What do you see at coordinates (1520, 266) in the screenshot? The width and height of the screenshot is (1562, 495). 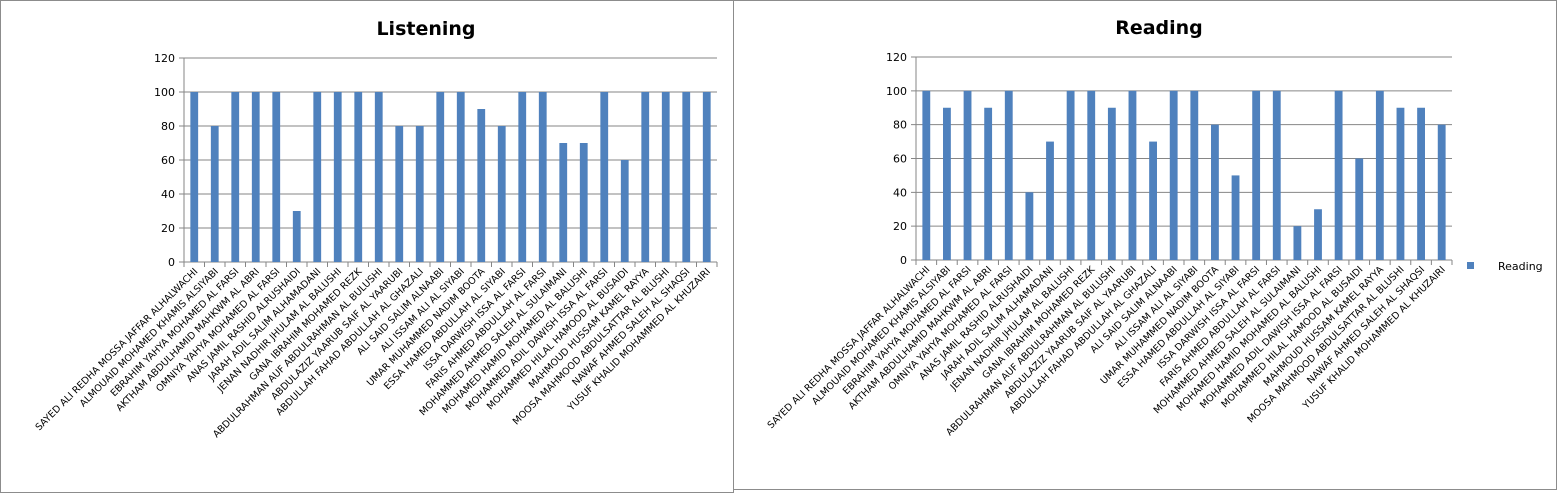 I see `legend-label: Reading` at bounding box center [1520, 266].